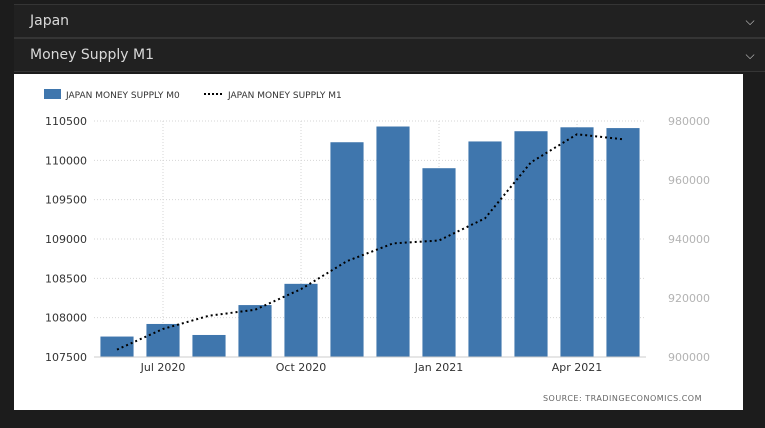  What do you see at coordinates (689, 121) in the screenshot?
I see `y-right-tick-label: 980000` at bounding box center [689, 121].